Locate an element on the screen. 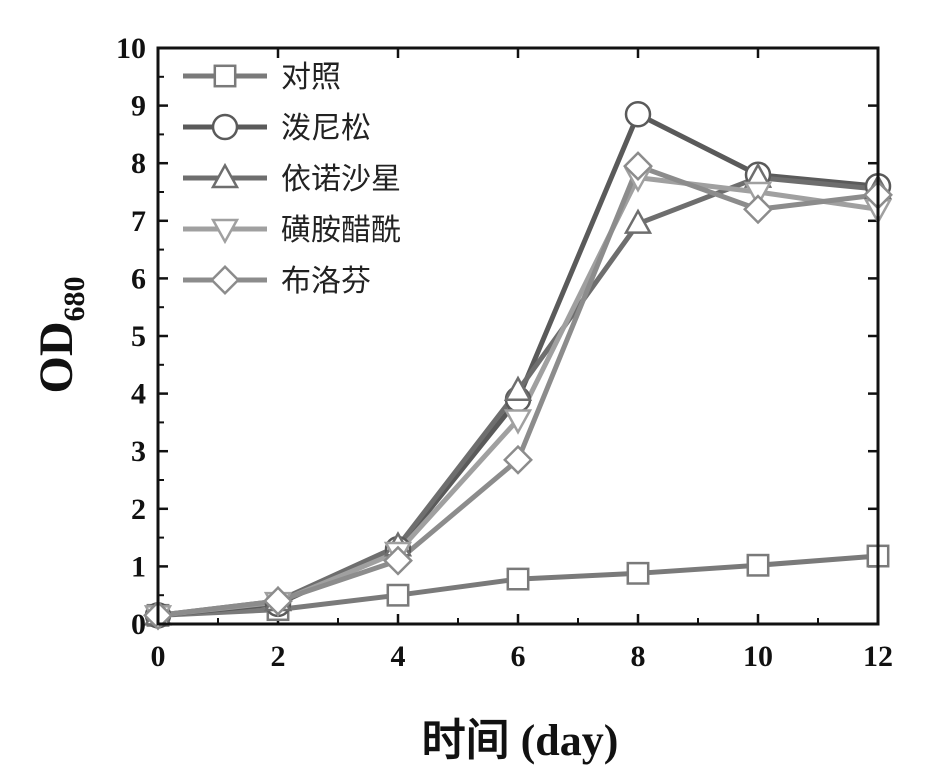 This screenshot has width=925, height=775. x-tick-label: 4 is located at coordinates (398, 656).